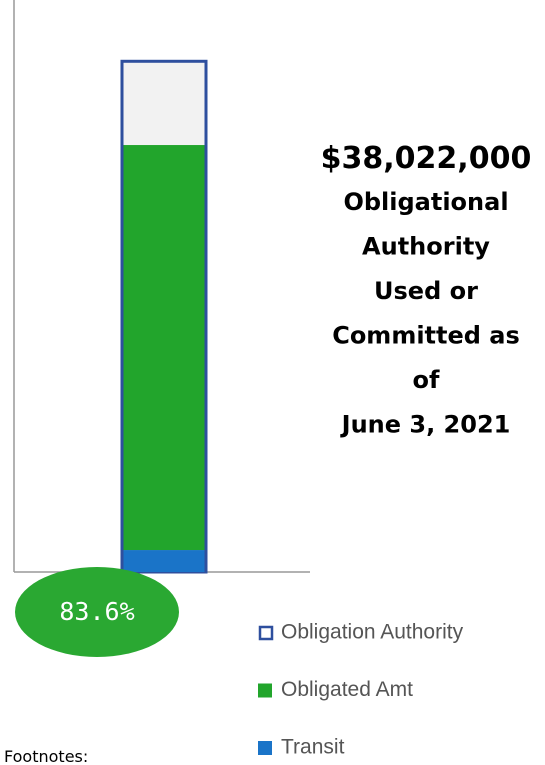  I want to click on legend-label: Obligation Authority, so click(372, 632).